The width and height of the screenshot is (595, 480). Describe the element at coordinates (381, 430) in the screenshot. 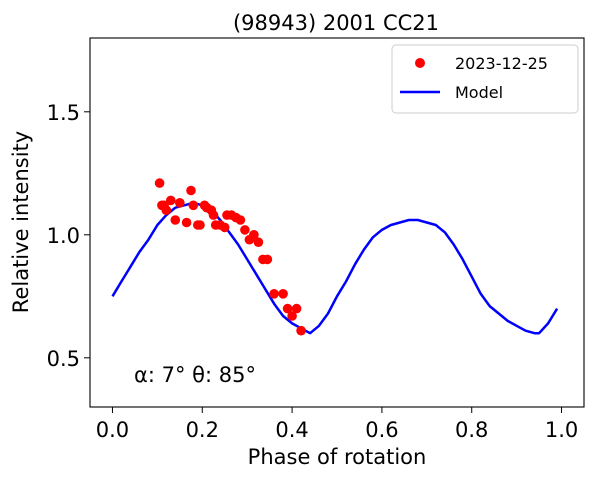

I see `x-tick-label: 0.6` at that location.